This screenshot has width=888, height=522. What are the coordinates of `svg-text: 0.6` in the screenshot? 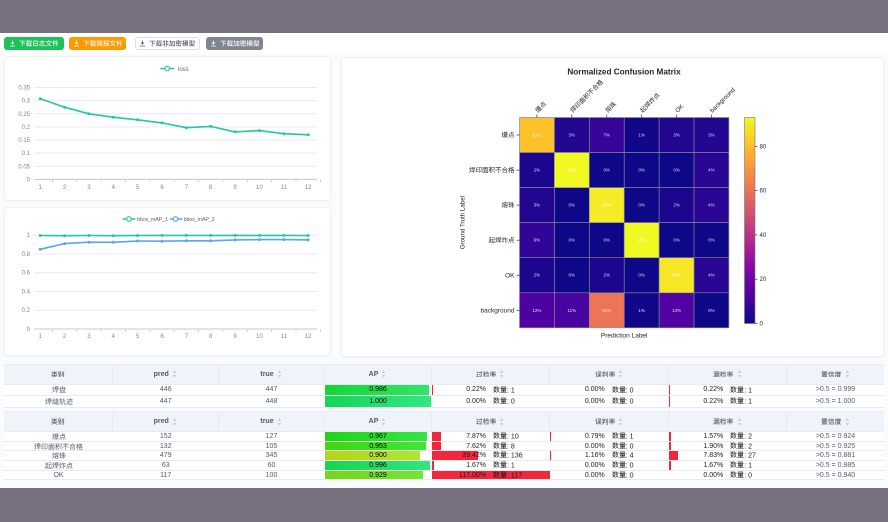 It's located at (26, 274).